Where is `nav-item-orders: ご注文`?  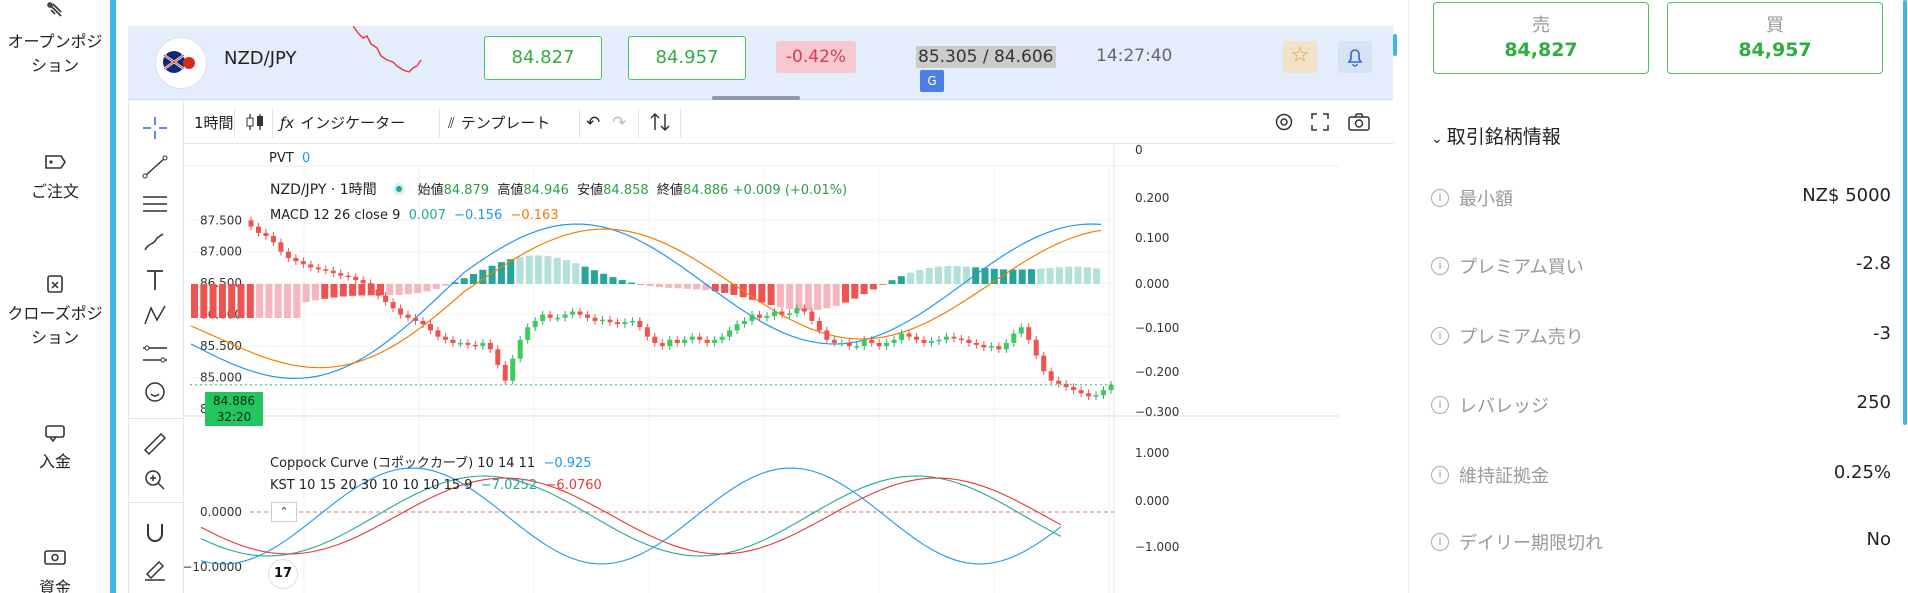
nav-item-orders: ご注文 is located at coordinates (55, 177).